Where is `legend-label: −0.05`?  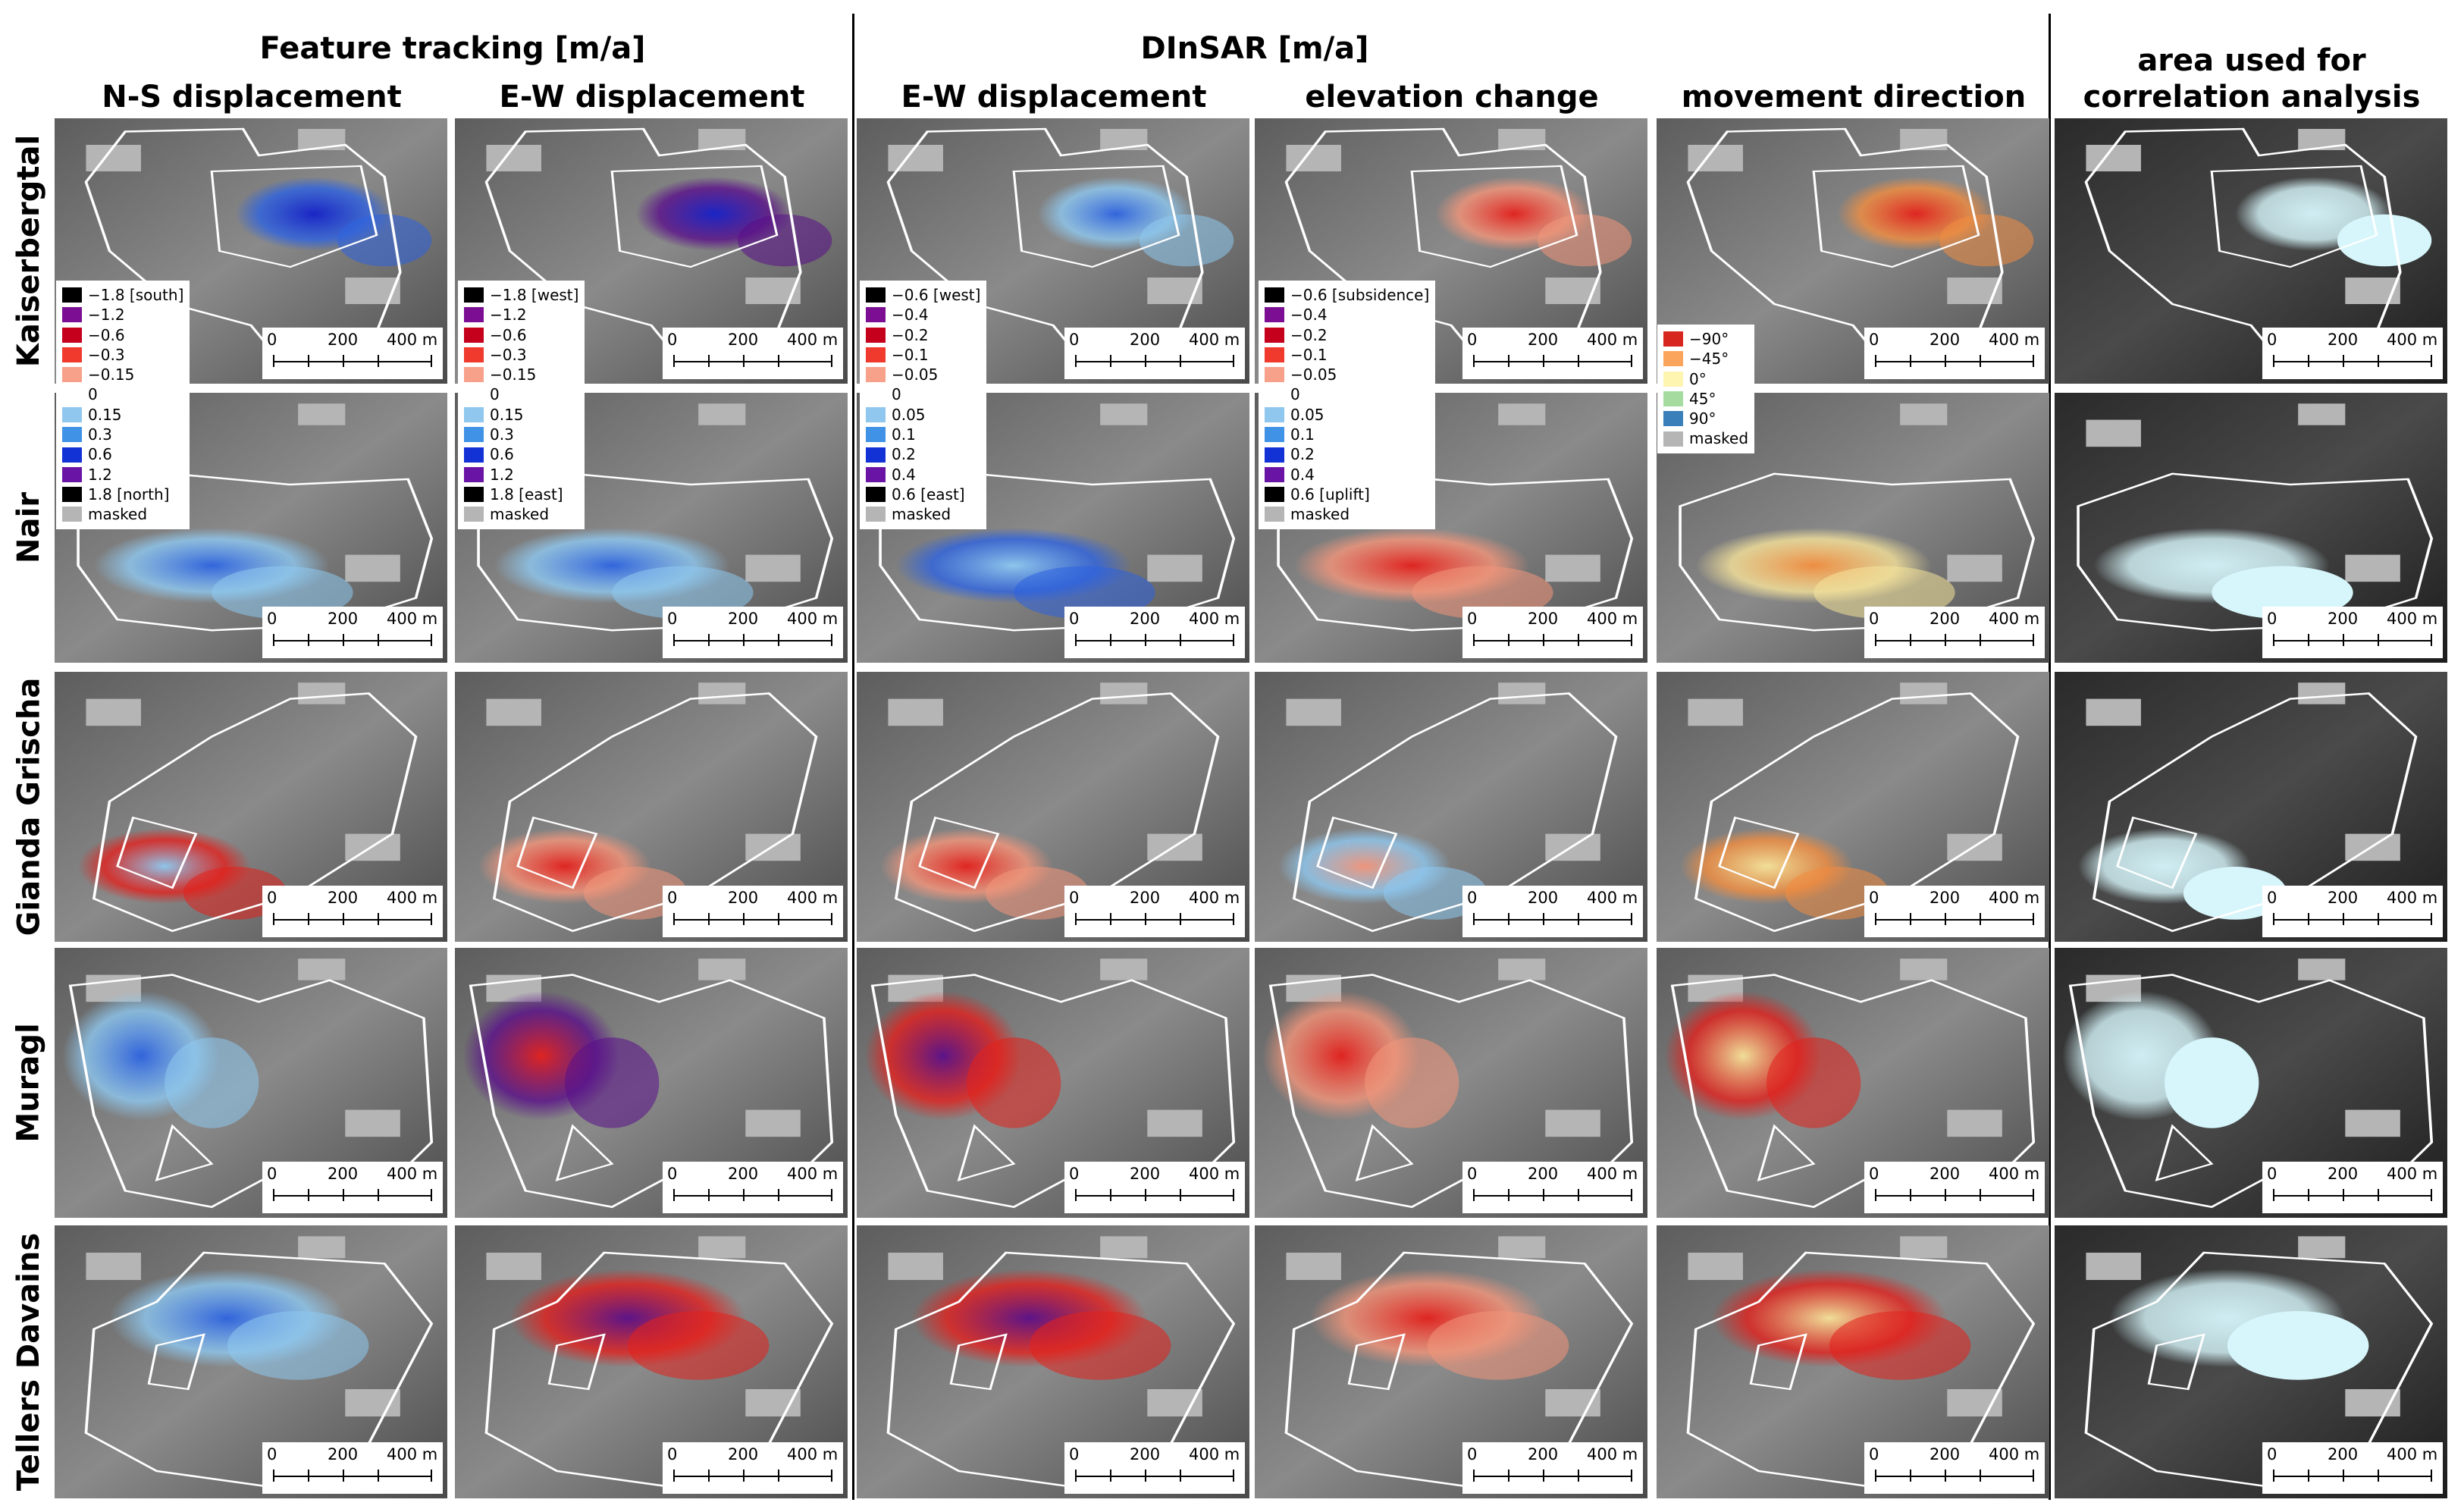 legend-label: −0.05 is located at coordinates (915, 374).